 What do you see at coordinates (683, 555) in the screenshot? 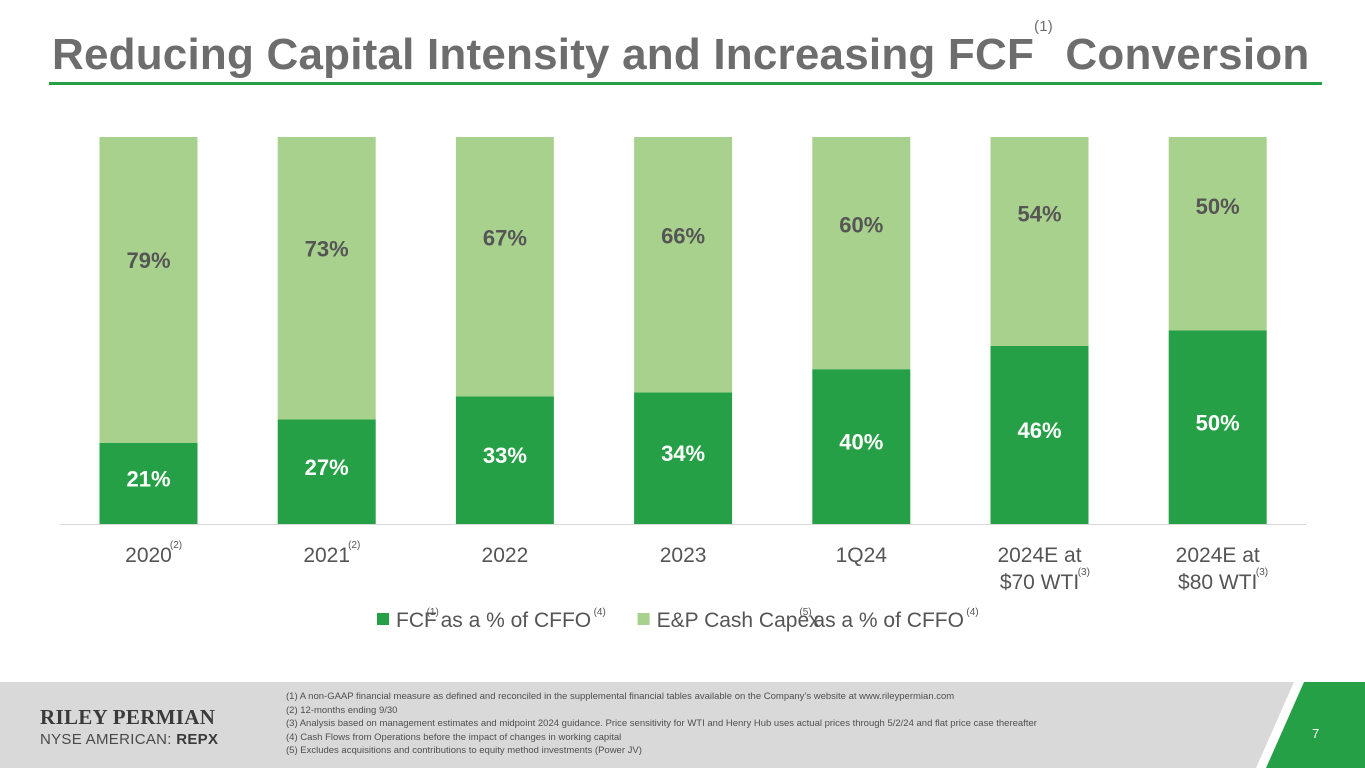
I see `x-tick-label-3-0: 2023` at bounding box center [683, 555].